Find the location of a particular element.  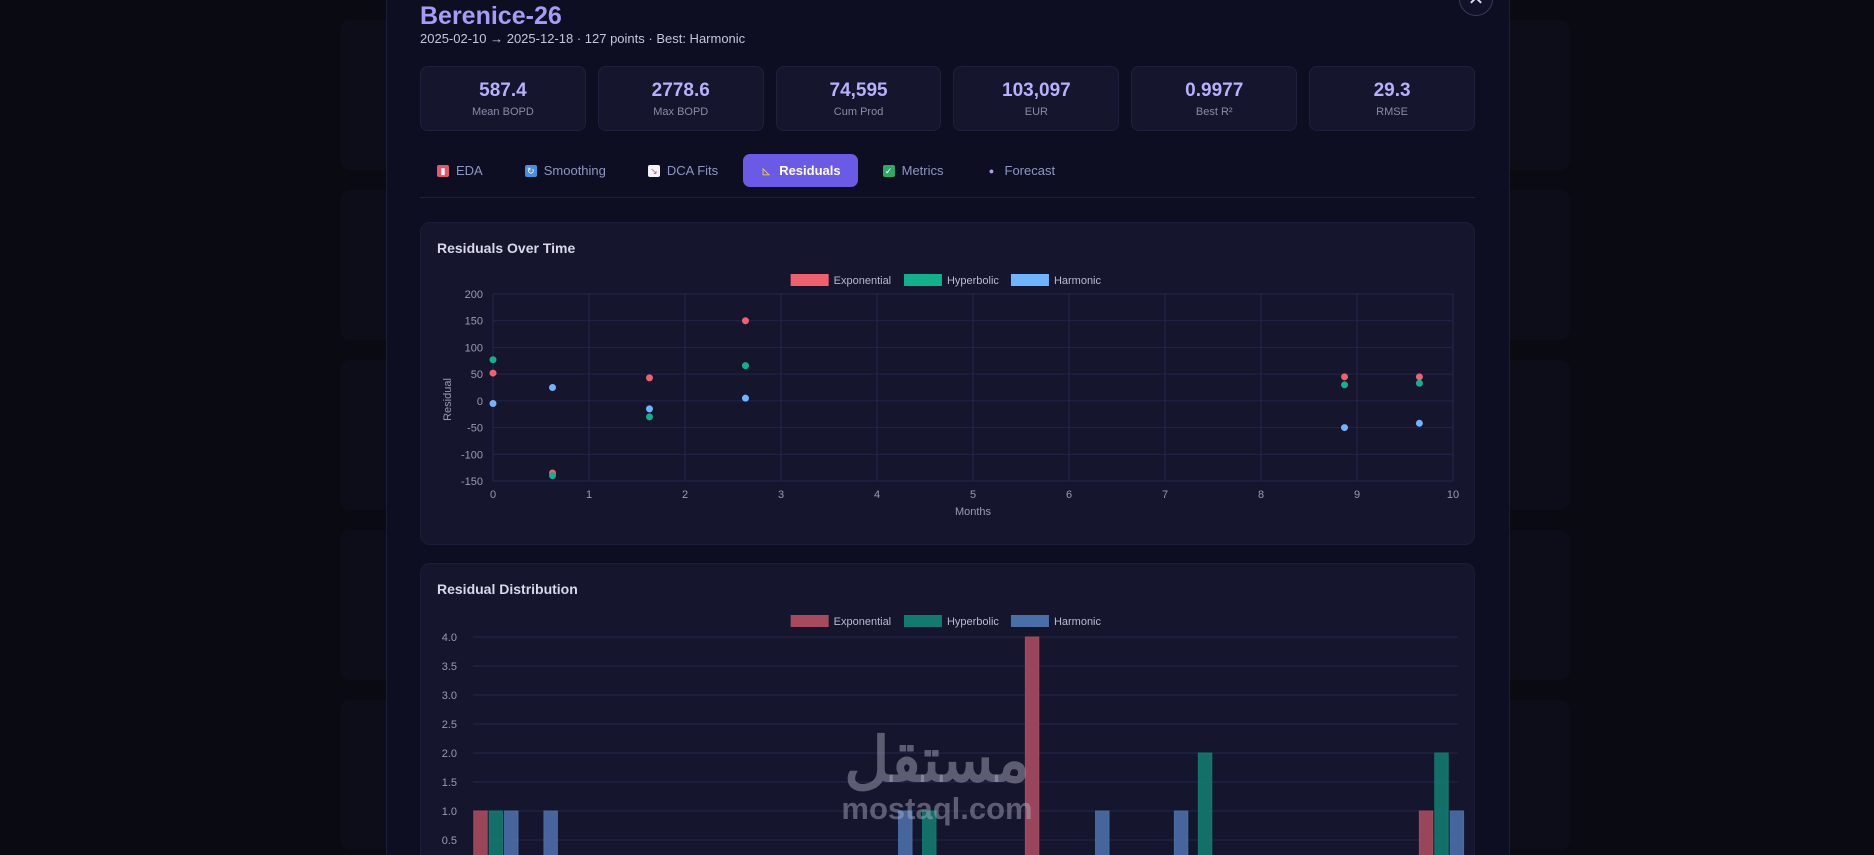

tab-eda: ▮ EDA is located at coordinates (460, 170).